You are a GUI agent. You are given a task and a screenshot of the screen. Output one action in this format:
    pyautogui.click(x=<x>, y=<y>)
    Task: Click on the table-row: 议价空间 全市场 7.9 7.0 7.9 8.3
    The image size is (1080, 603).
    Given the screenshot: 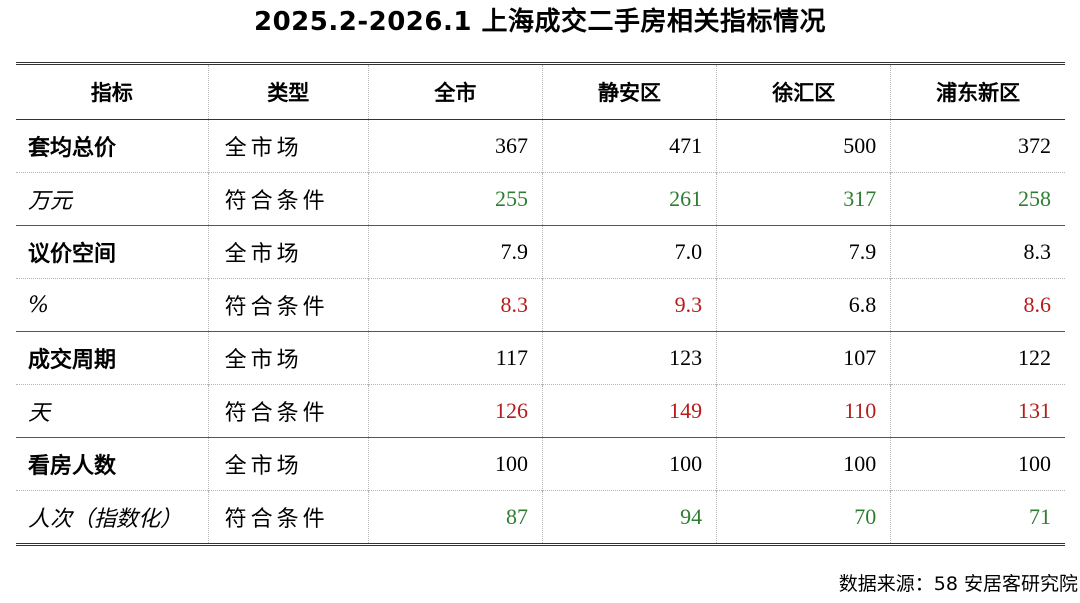 What is the action you would take?
    pyautogui.click(x=540, y=252)
    